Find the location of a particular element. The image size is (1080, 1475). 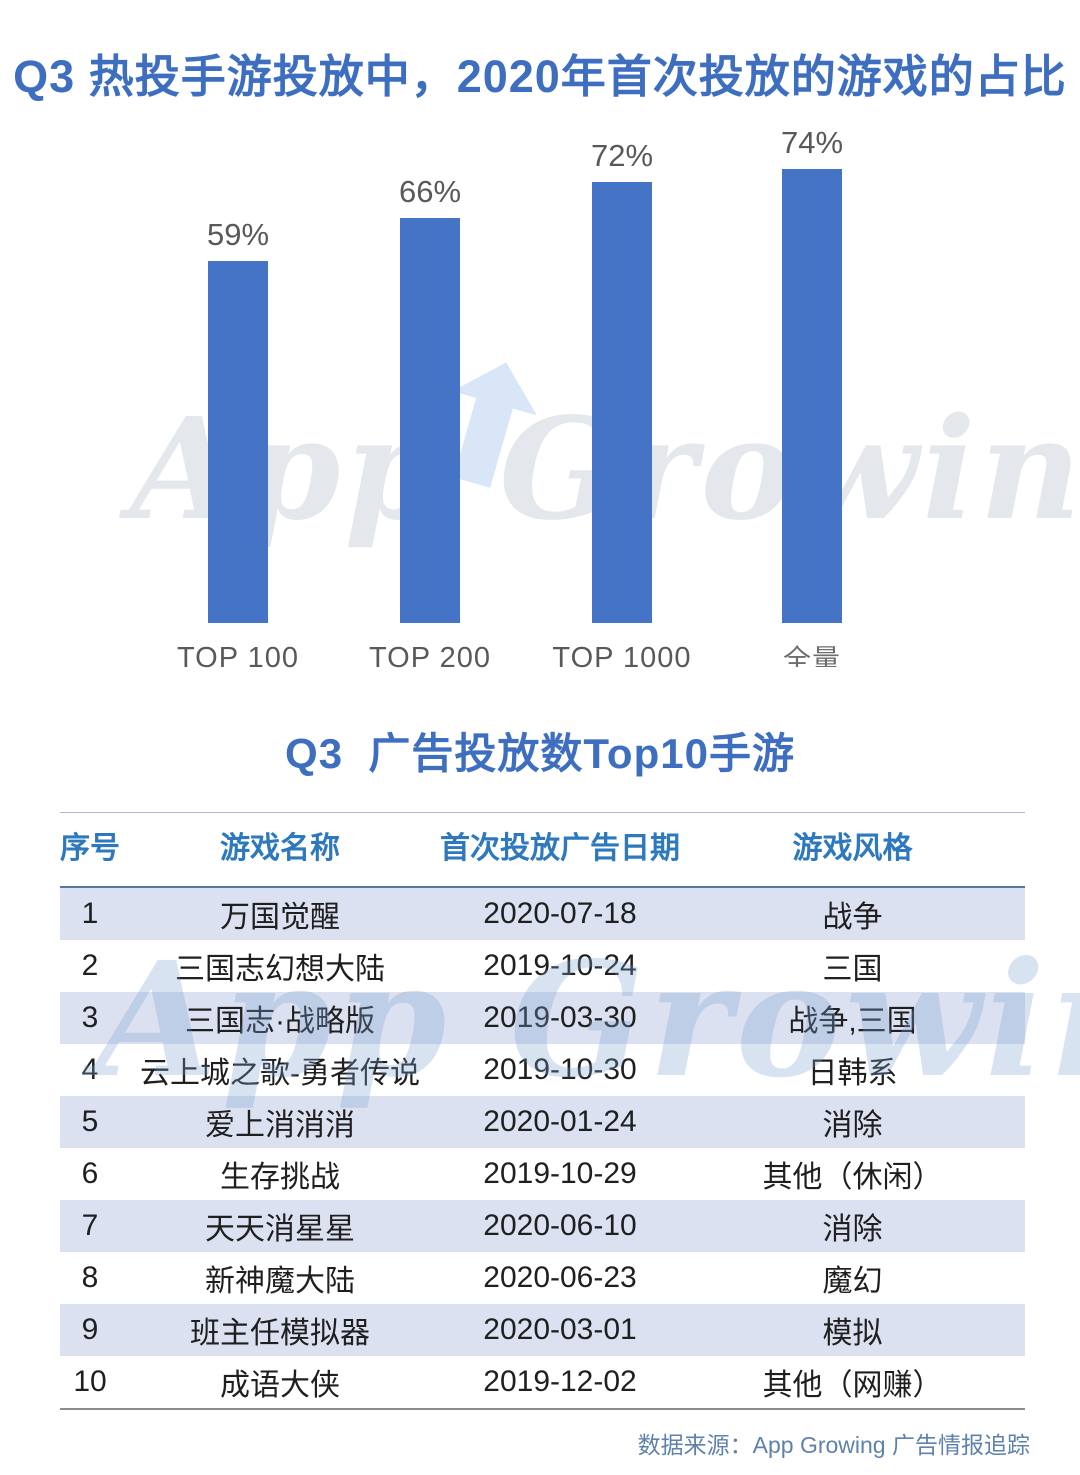

x-axis-label: 全量 is located at coordinates (812, 658).